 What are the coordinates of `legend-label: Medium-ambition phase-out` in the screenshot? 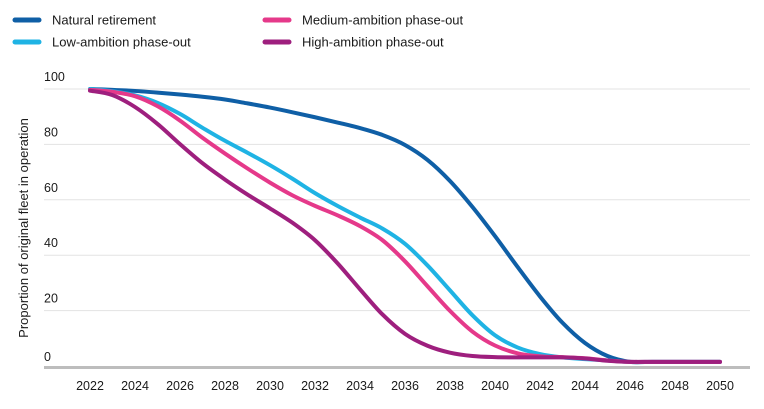 It's located at (383, 20).